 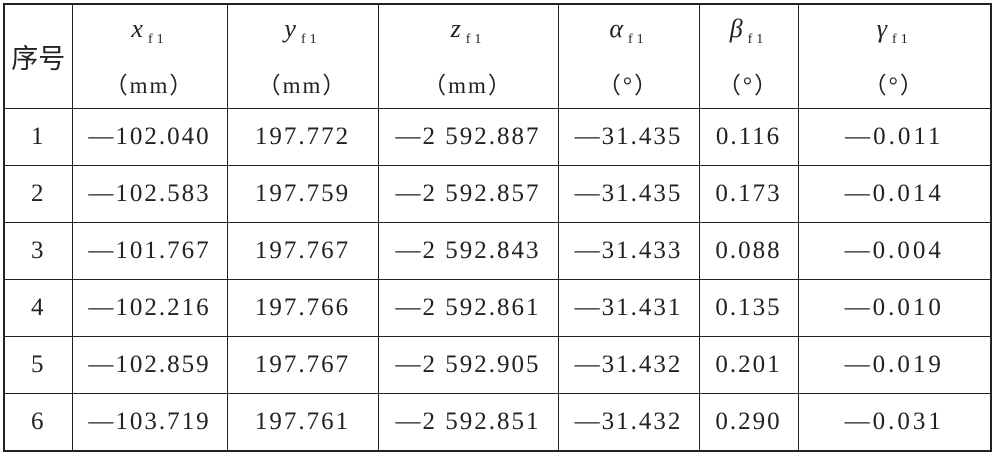 What do you see at coordinates (38, 365) in the screenshot?
I see `row-index: 5` at bounding box center [38, 365].